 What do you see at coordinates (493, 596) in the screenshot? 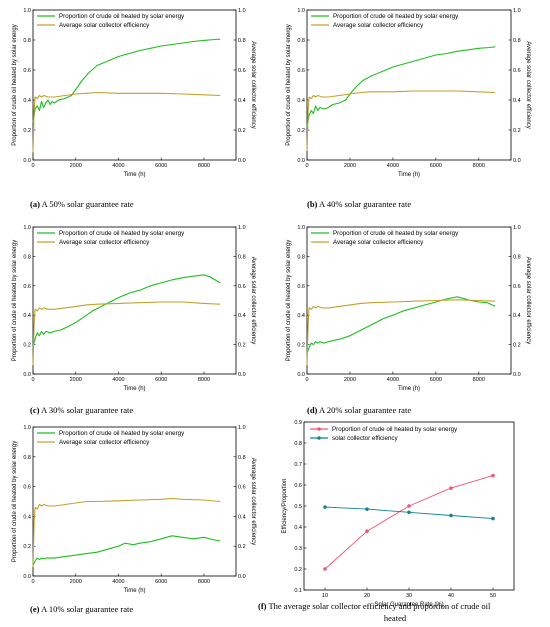
I see `x-tick-label: 50` at bounding box center [493, 596].